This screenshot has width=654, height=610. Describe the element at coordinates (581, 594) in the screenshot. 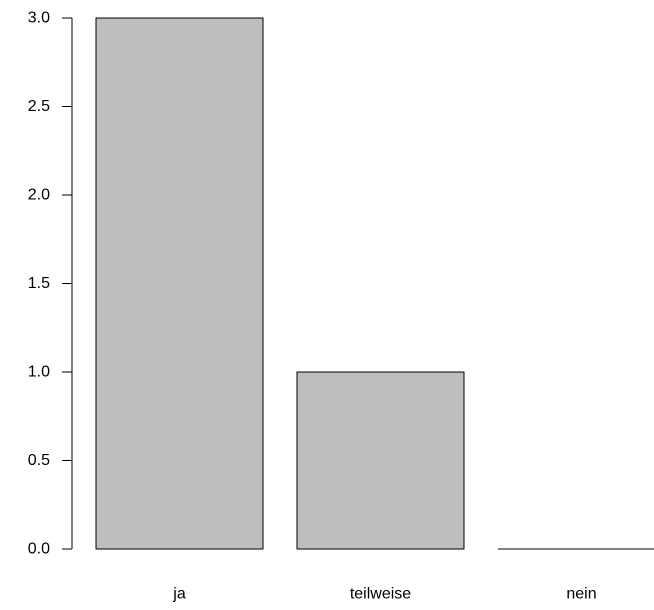

I see `x-tick-label-nein: nein` at that location.